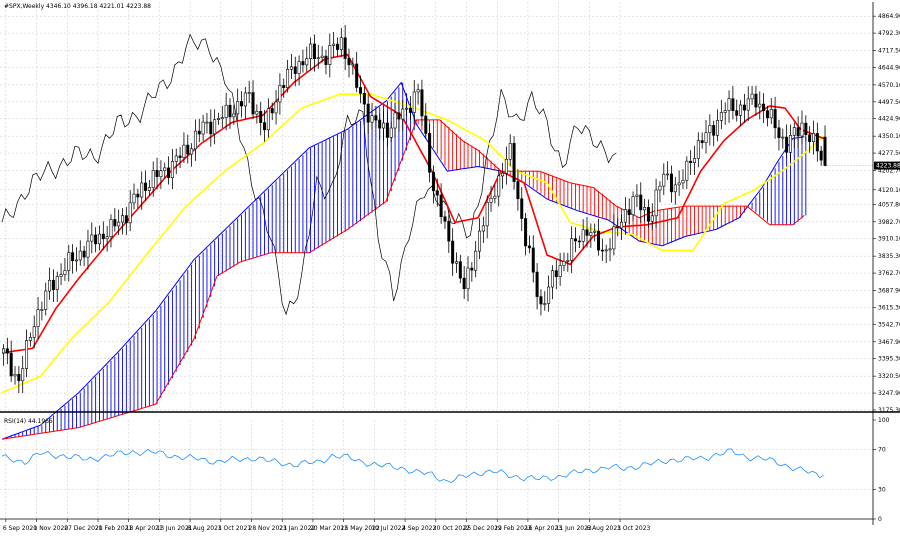  Describe the element at coordinates (889, 85) in the screenshot. I see `price-tick-label: 4570.10` at that location.